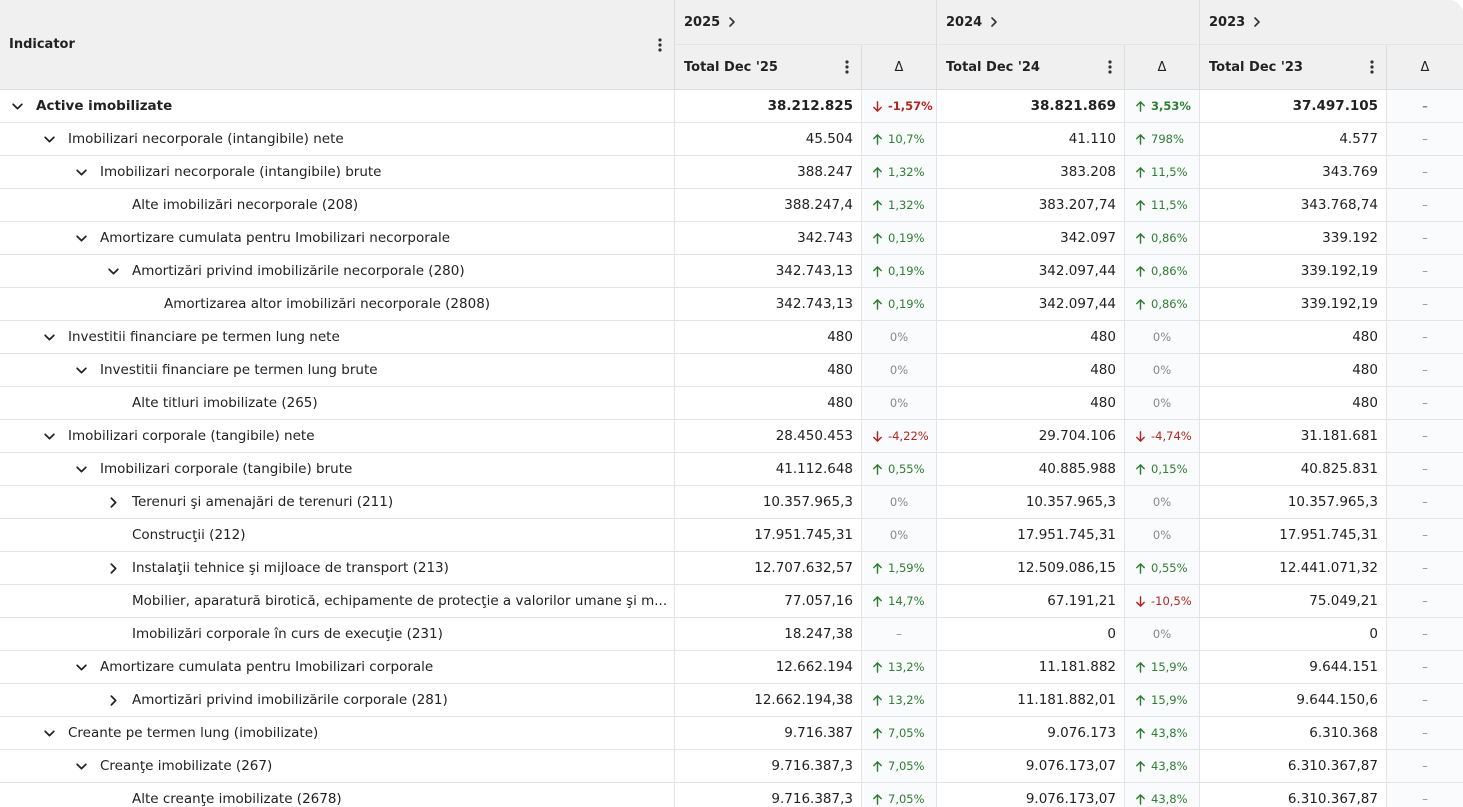 The width and height of the screenshot is (1463, 807). What do you see at coordinates (1067, 22) in the screenshot?
I see `year-group-header: 2024` at bounding box center [1067, 22].